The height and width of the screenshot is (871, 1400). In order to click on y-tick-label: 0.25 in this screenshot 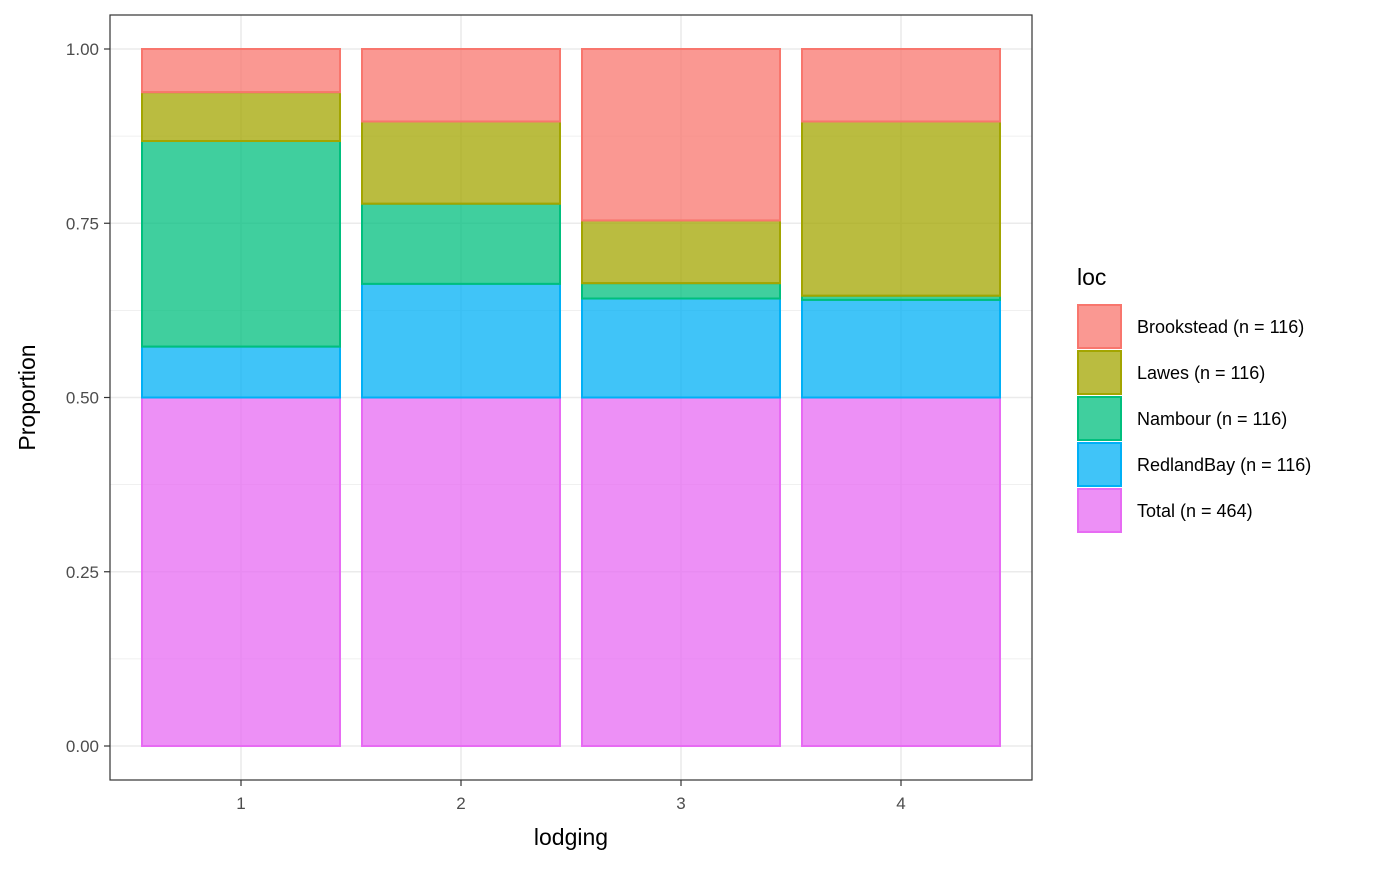, I will do `click(82, 572)`.